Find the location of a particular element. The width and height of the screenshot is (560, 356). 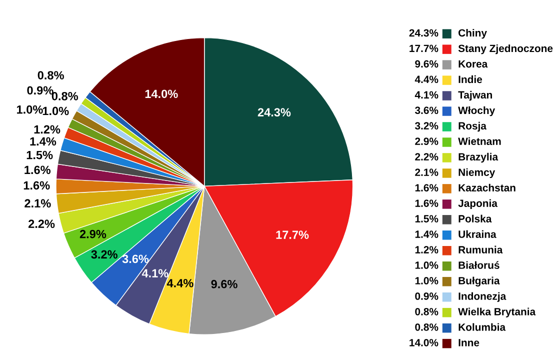

legend-label: Brazylia is located at coordinates (478, 157).